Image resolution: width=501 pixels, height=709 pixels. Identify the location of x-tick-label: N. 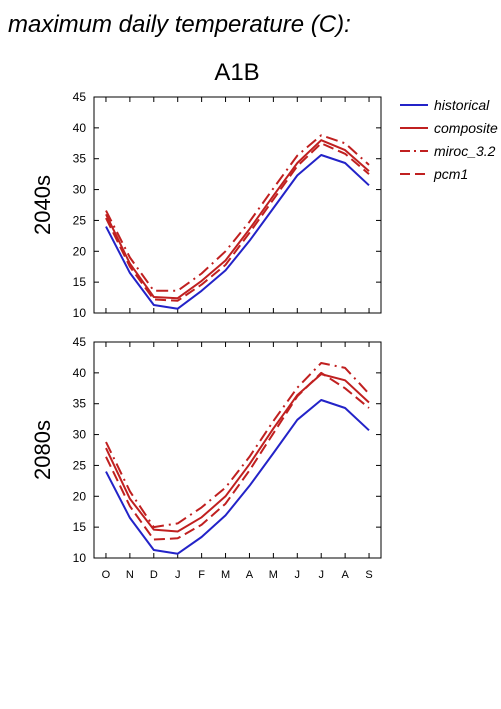
(130, 575).